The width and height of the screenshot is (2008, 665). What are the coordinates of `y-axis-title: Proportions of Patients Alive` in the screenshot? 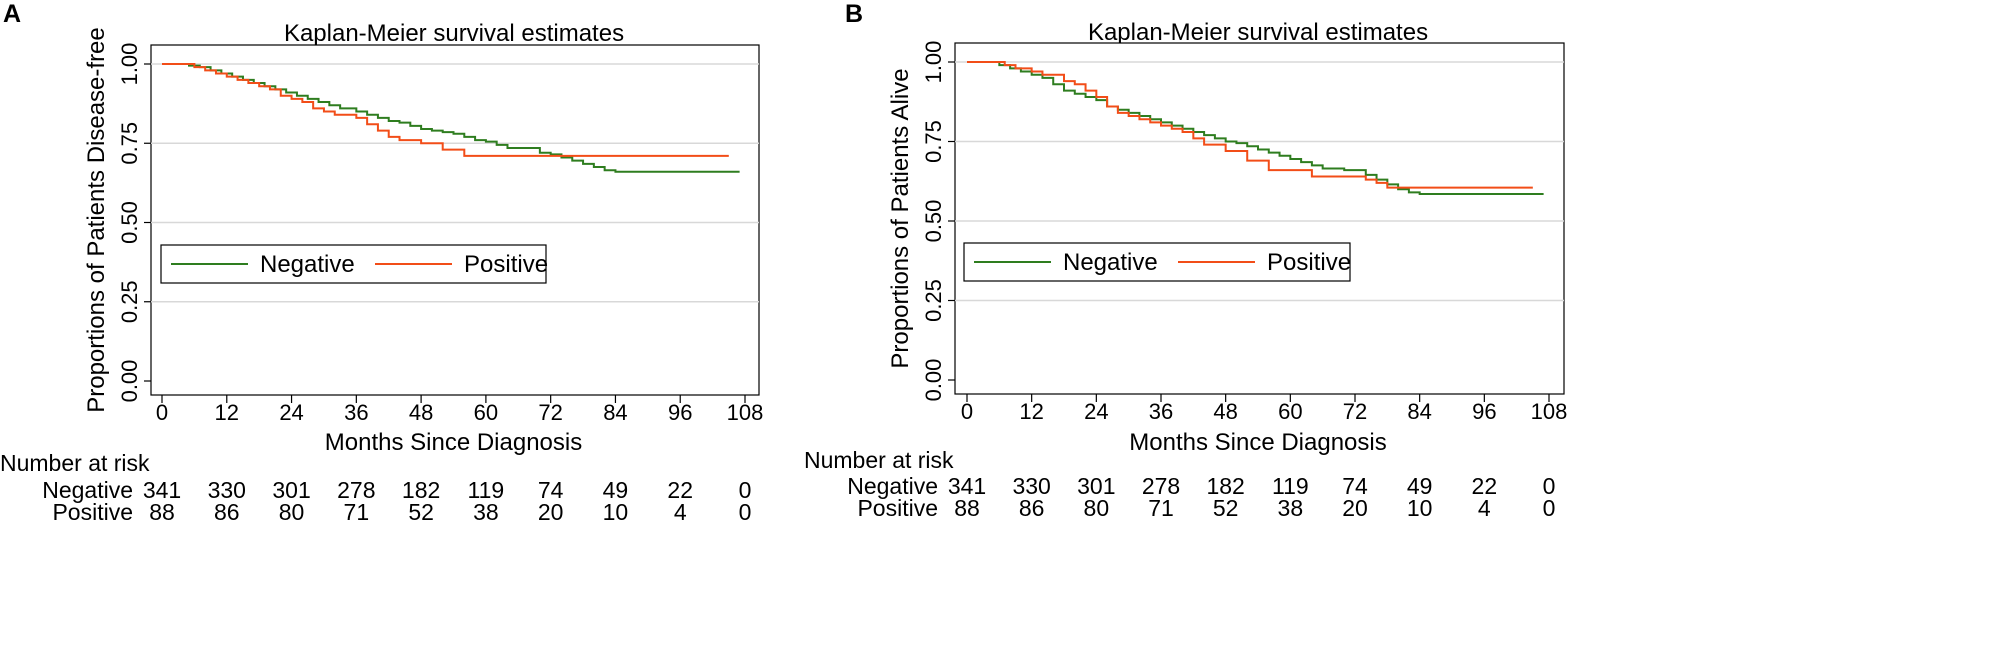 It's located at (900, 218).